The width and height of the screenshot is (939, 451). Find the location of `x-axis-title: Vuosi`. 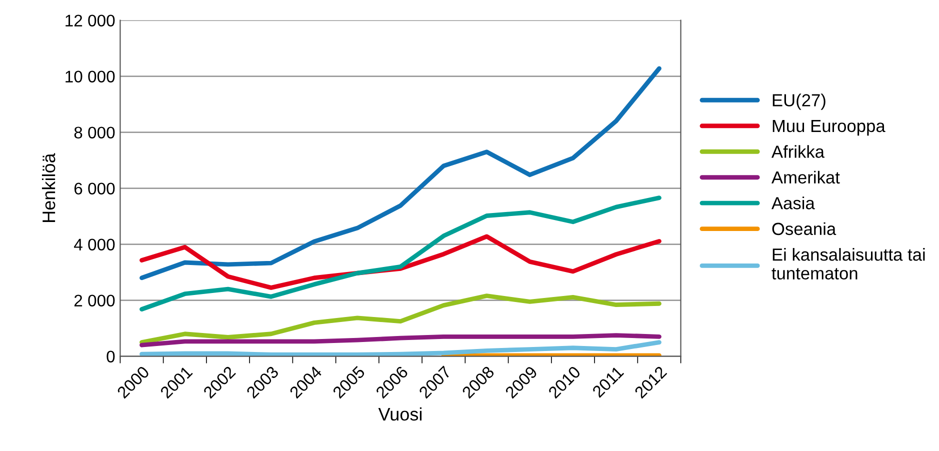

x-axis-title: Vuosi is located at coordinates (400, 414).